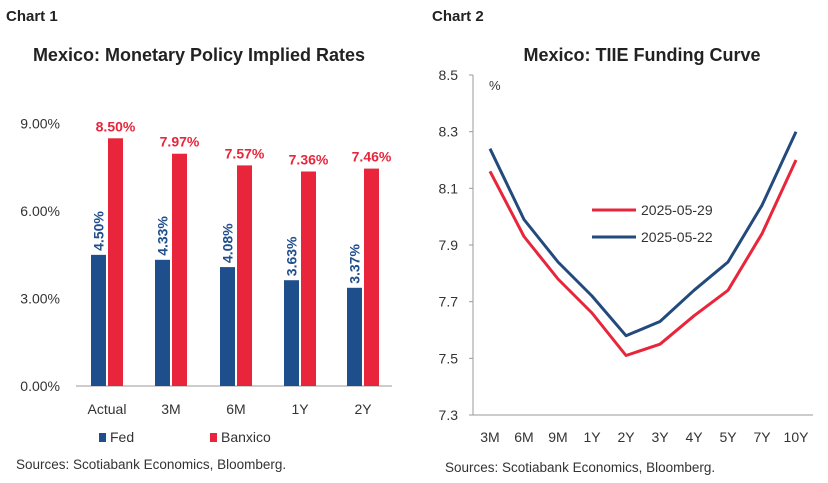 Image resolution: width=828 pixels, height=483 pixels. What do you see at coordinates (228, 243) in the screenshot?
I see `label-fed-6m: 4.08%` at bounding box center [228, 243].